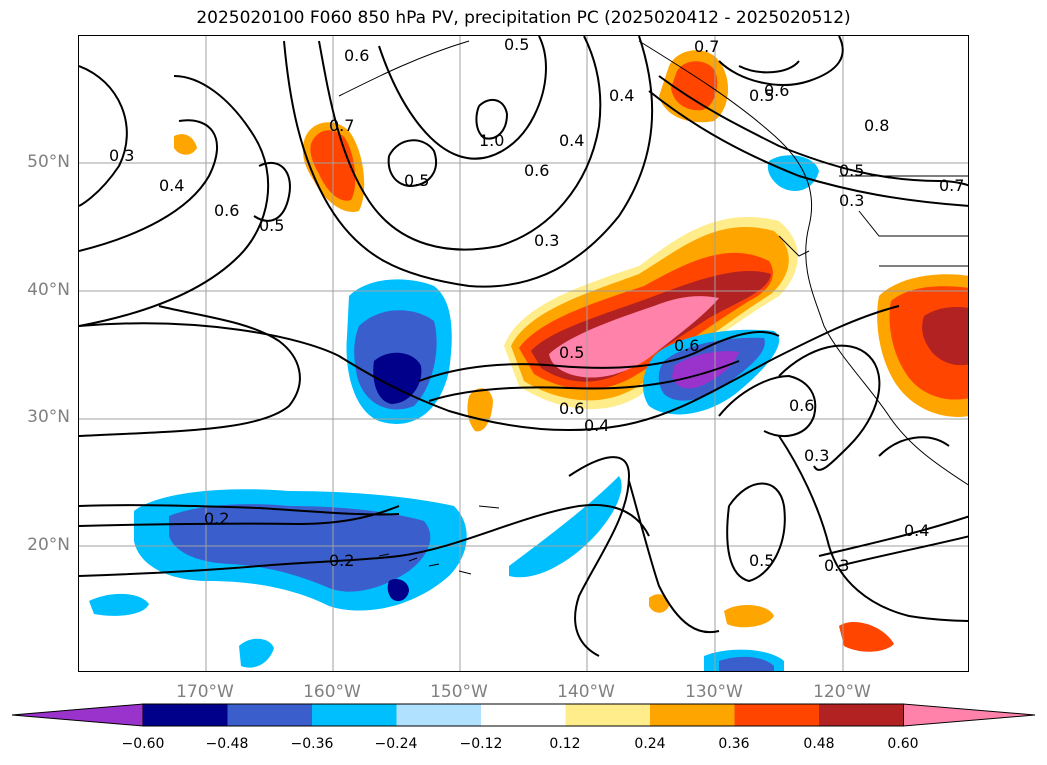  What do you see at coordinates (77, 715) in the screenshot?
I see `colorbar-extend-low` at bounding box center [77, 715].